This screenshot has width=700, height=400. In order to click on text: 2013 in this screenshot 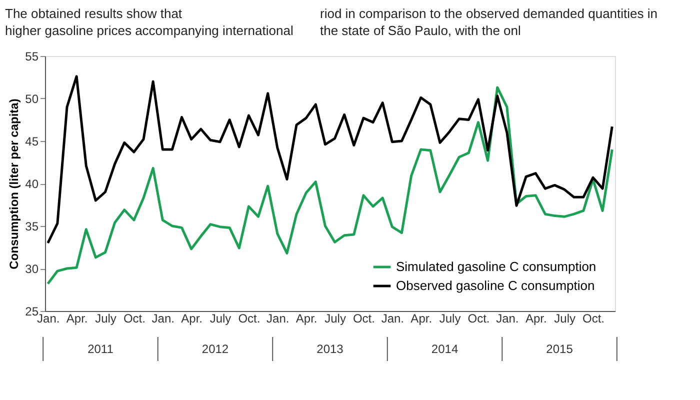, I will do `click(330, 349)`.